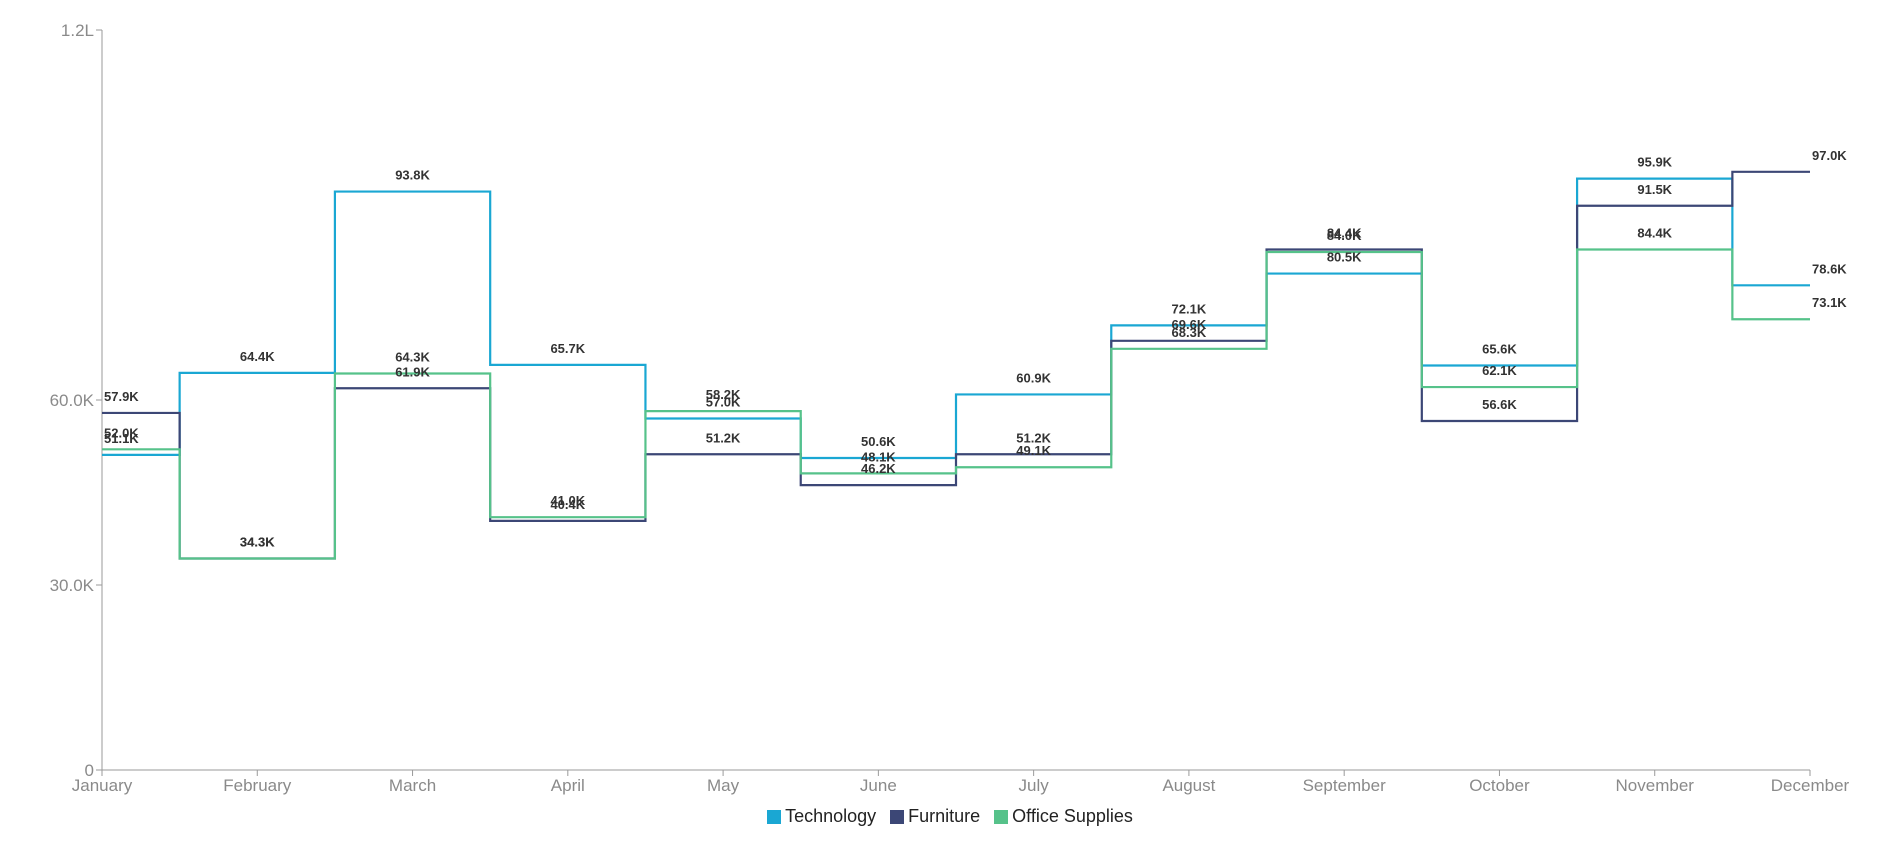 Image resolution: width=1900 pixels, height=841 pixels. Describe the element at coordinates (412, 356) in the screenshot. I see `data-label-office-supplies: 64.3K` at that location.